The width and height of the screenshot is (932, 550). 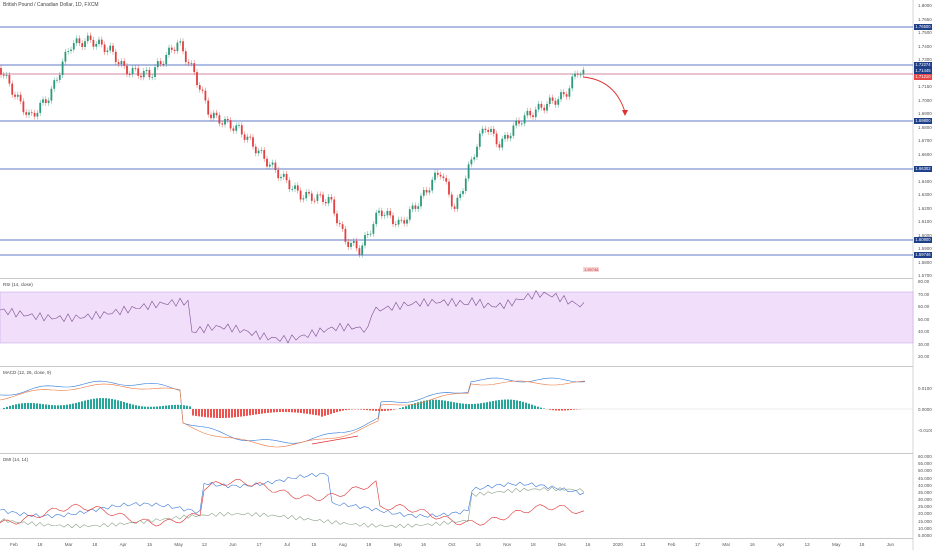 What do you see at coordinates (925, 275) in the screenshot?
I see `price-tick-label: 1.57000` at bounding box center [925, 275].